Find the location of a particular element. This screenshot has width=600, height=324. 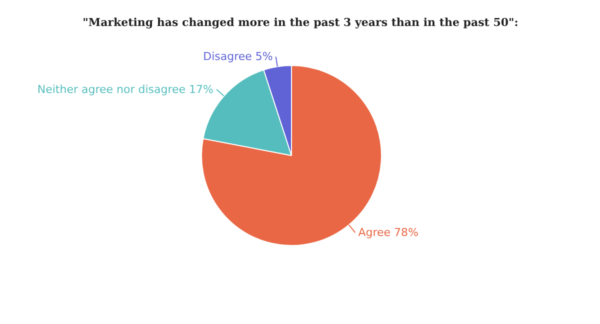

slice-label: Disagree 5% is located at coordinates (238, 57).